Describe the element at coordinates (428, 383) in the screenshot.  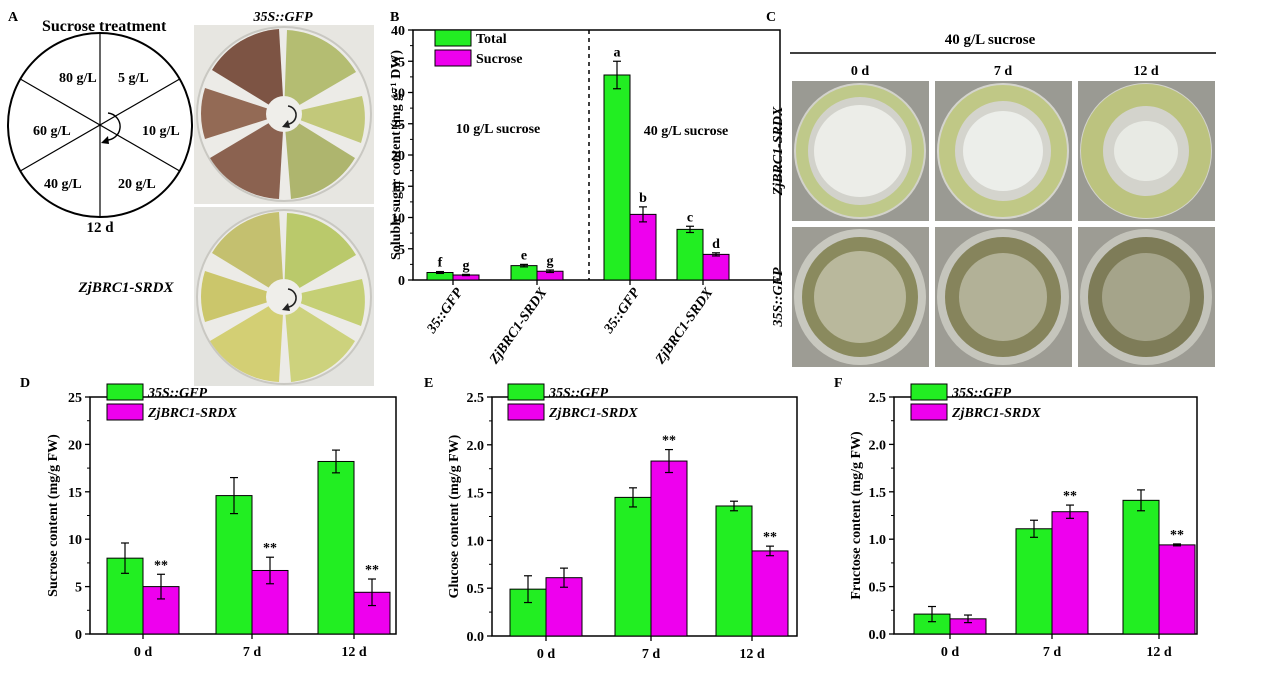
I see `panel-e-letter: E` at that location.